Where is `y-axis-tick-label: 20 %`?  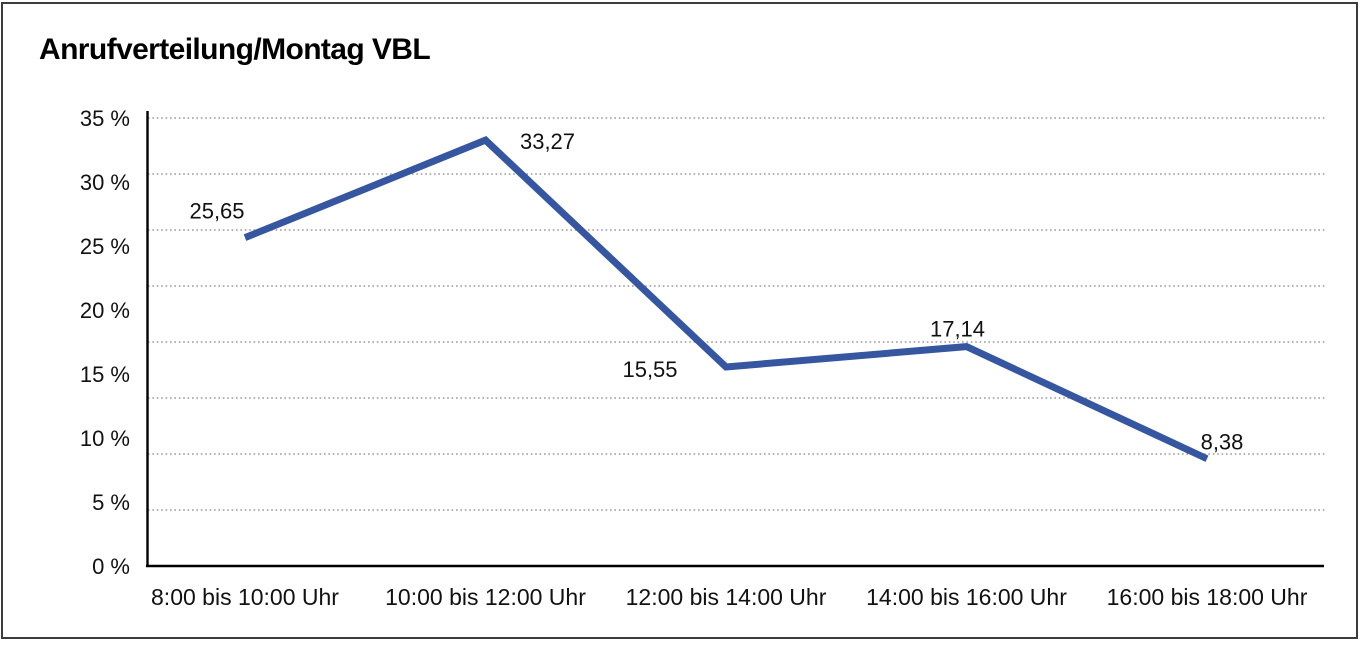 y-axis-tick-label: 20 % is located at coordinates (105, 310).